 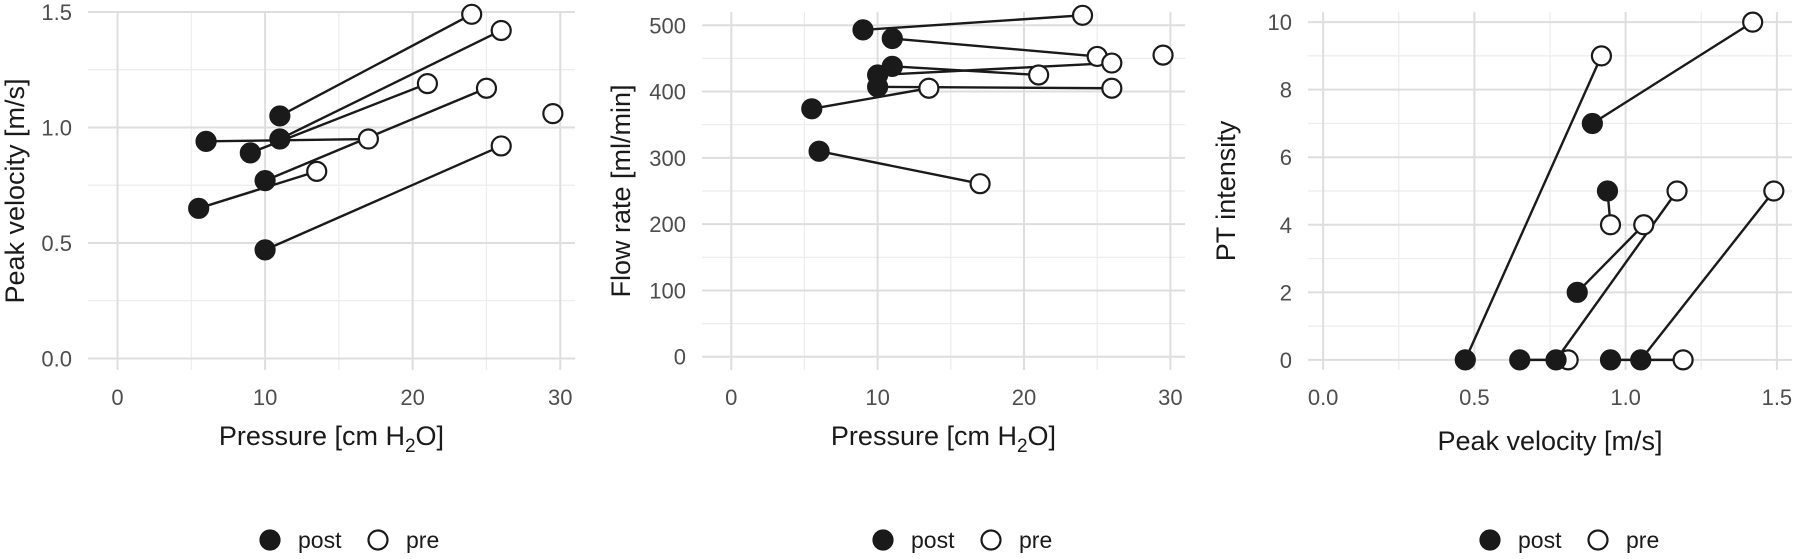 I want to click on y-tick-label: 300, so click(x=667, y=158).